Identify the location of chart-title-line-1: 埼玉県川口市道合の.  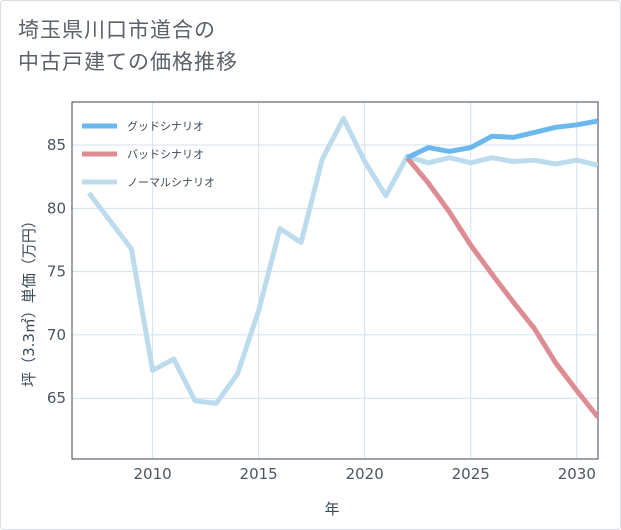
(117, 30).